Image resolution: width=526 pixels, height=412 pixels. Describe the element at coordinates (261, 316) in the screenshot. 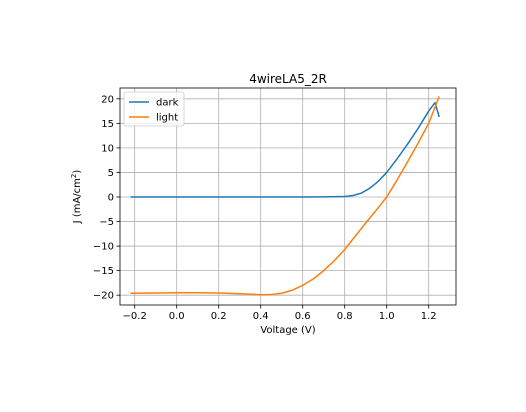

I see `x-tick-label: 0.4` at that location.